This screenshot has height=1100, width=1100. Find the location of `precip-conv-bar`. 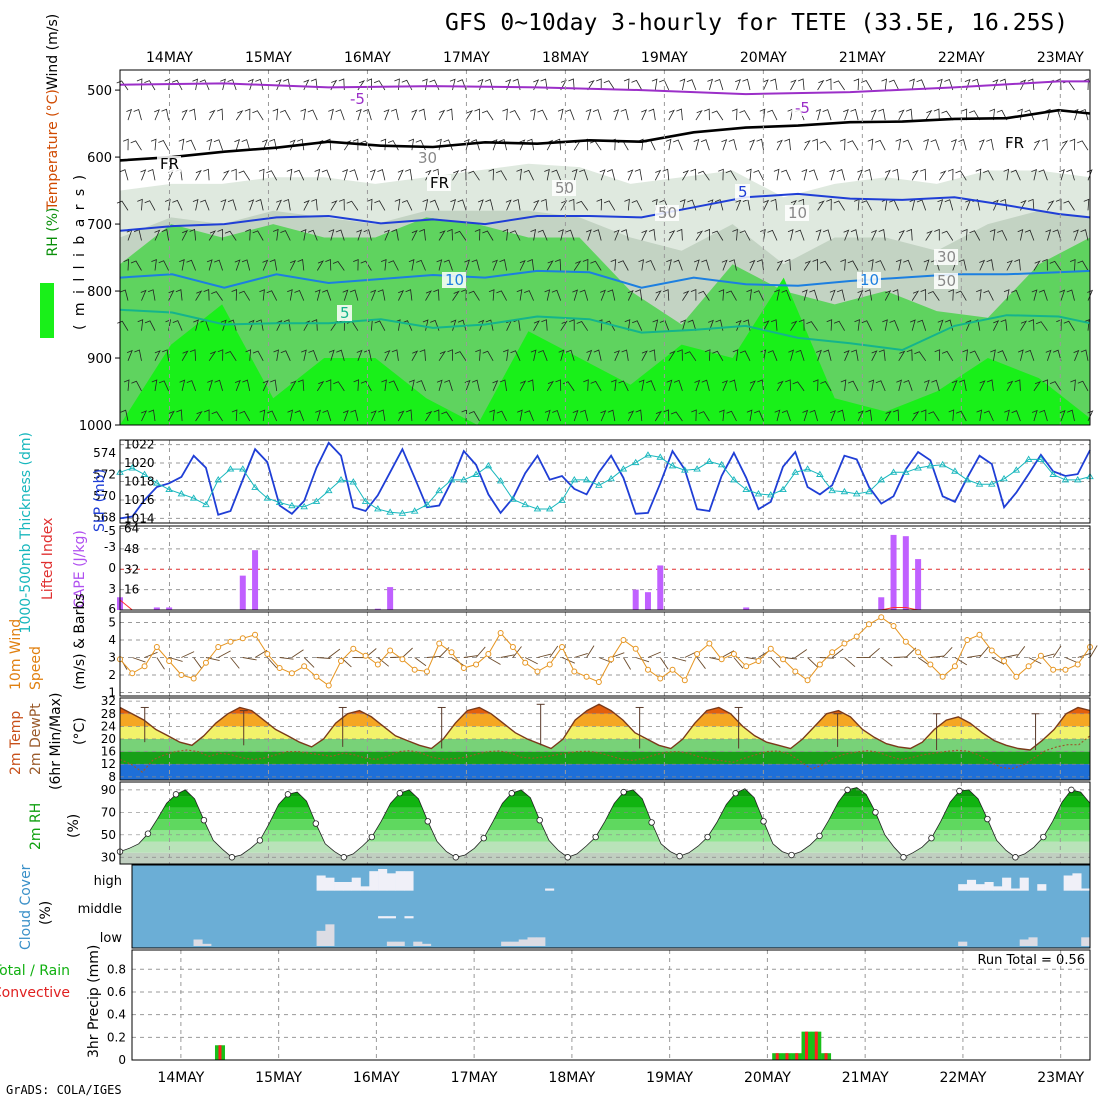

precip-conv-bar is located at coordinates (807, 1045).